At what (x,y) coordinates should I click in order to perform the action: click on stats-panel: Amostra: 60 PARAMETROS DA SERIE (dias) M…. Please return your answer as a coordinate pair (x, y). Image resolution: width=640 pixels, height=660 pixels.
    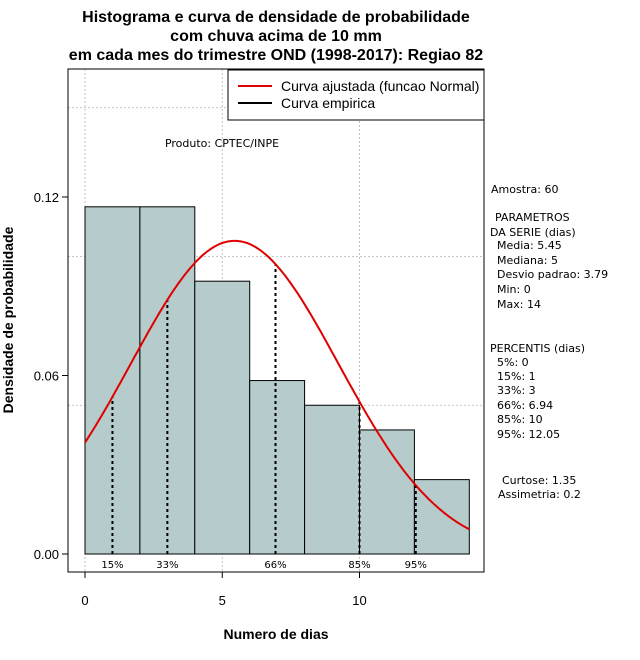
    Looking at the image, I should click on (549, 342).